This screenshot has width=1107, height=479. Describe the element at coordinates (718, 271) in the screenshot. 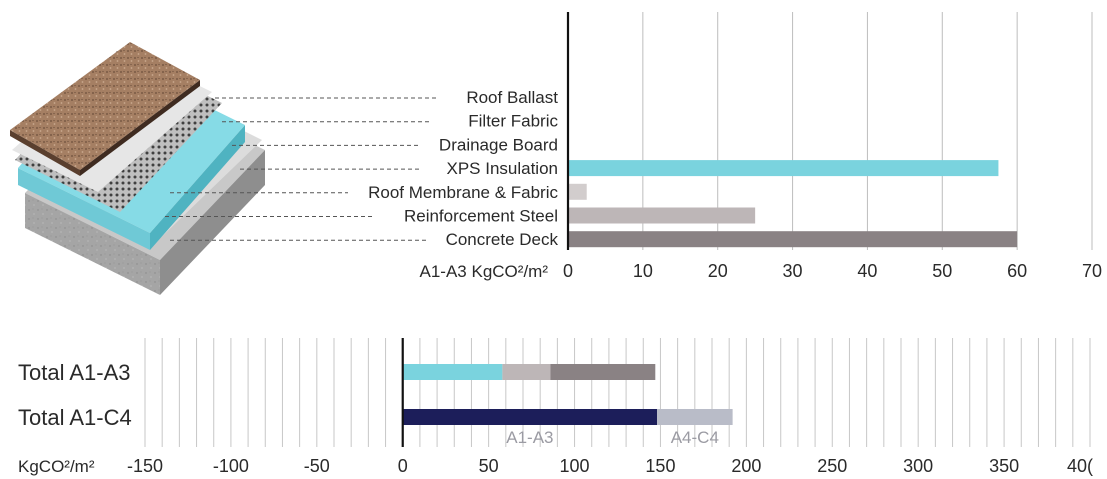

I see `top-tick-label: 20` at that location.